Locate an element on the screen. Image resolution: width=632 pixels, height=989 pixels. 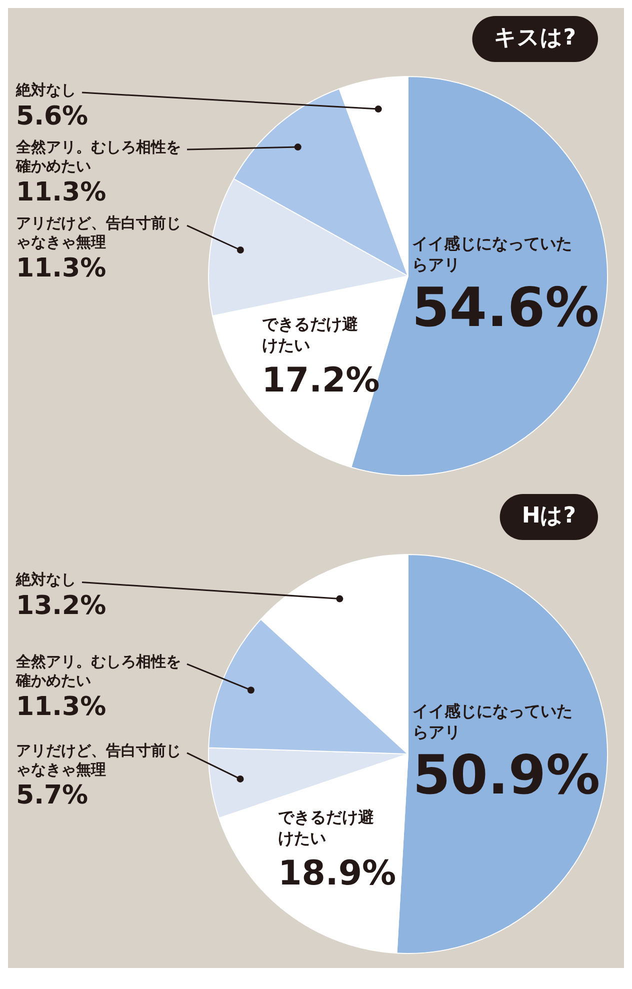
data-label: 50.9% is located at coordinates (506, 775).